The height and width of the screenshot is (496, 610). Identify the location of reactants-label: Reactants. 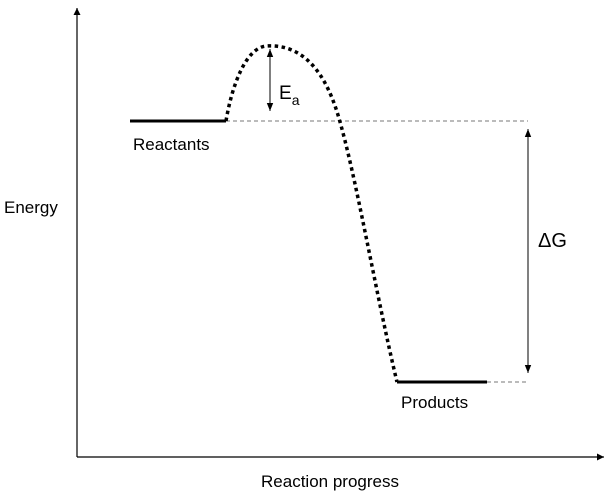
(171, 144).